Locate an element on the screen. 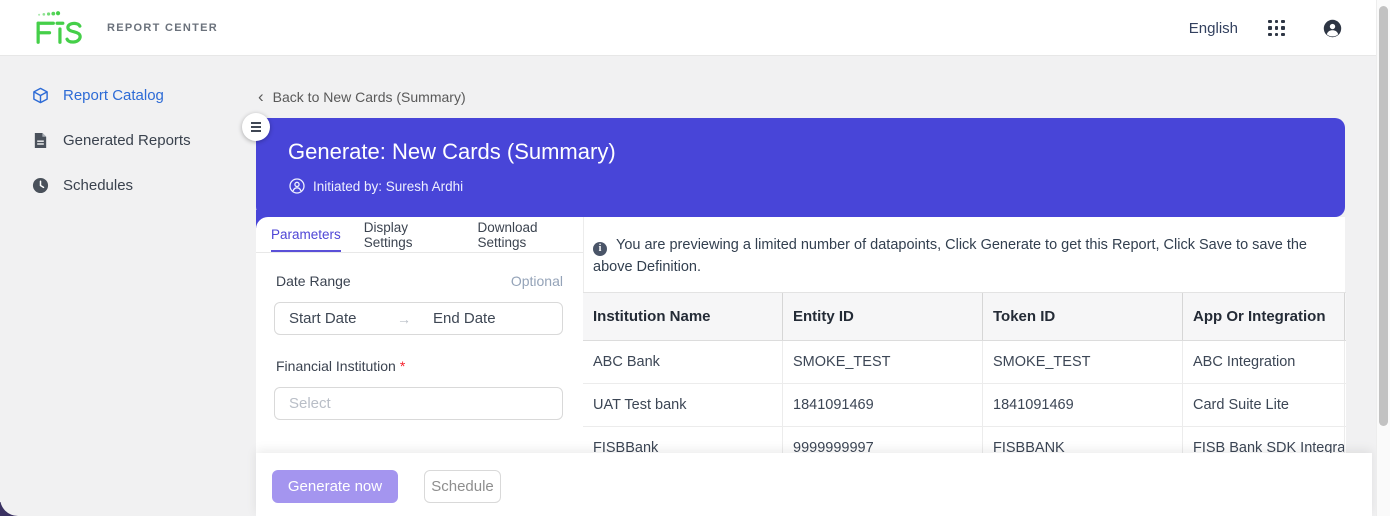 The height and width of the screenshot is (516, 1390). scrollbar-thumb is located at coordinates (1383, 216).